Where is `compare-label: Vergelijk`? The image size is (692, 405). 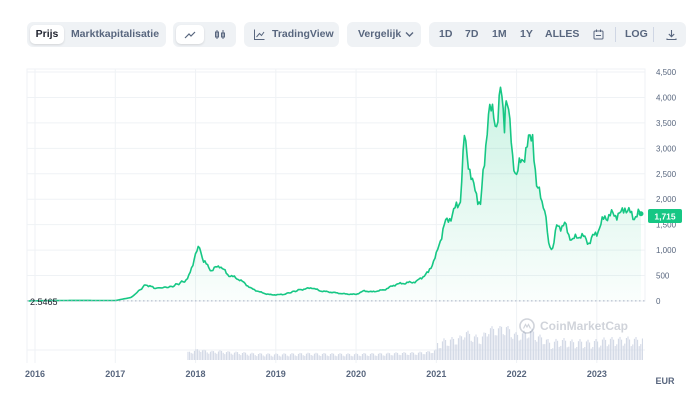 compare-label: Vergelijk is located at coordinates (380, 34).